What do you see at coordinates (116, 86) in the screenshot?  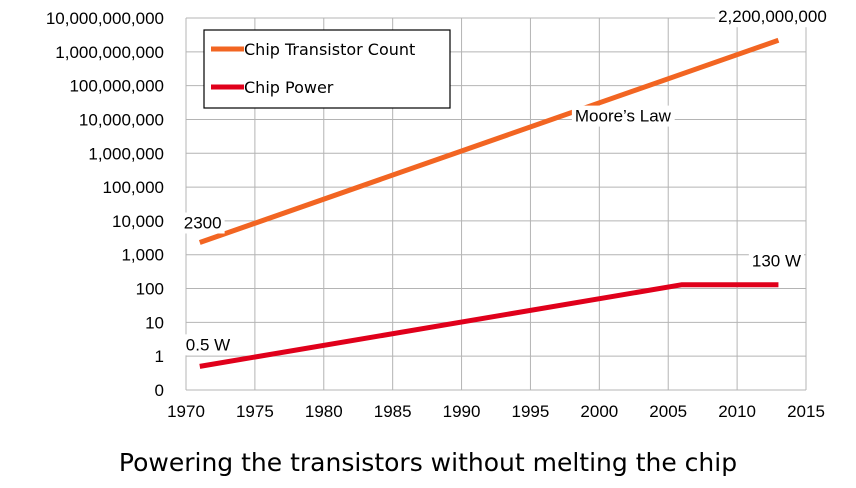 I see `y-tick-label: 100,000,000` at bounding box center [116, 86].